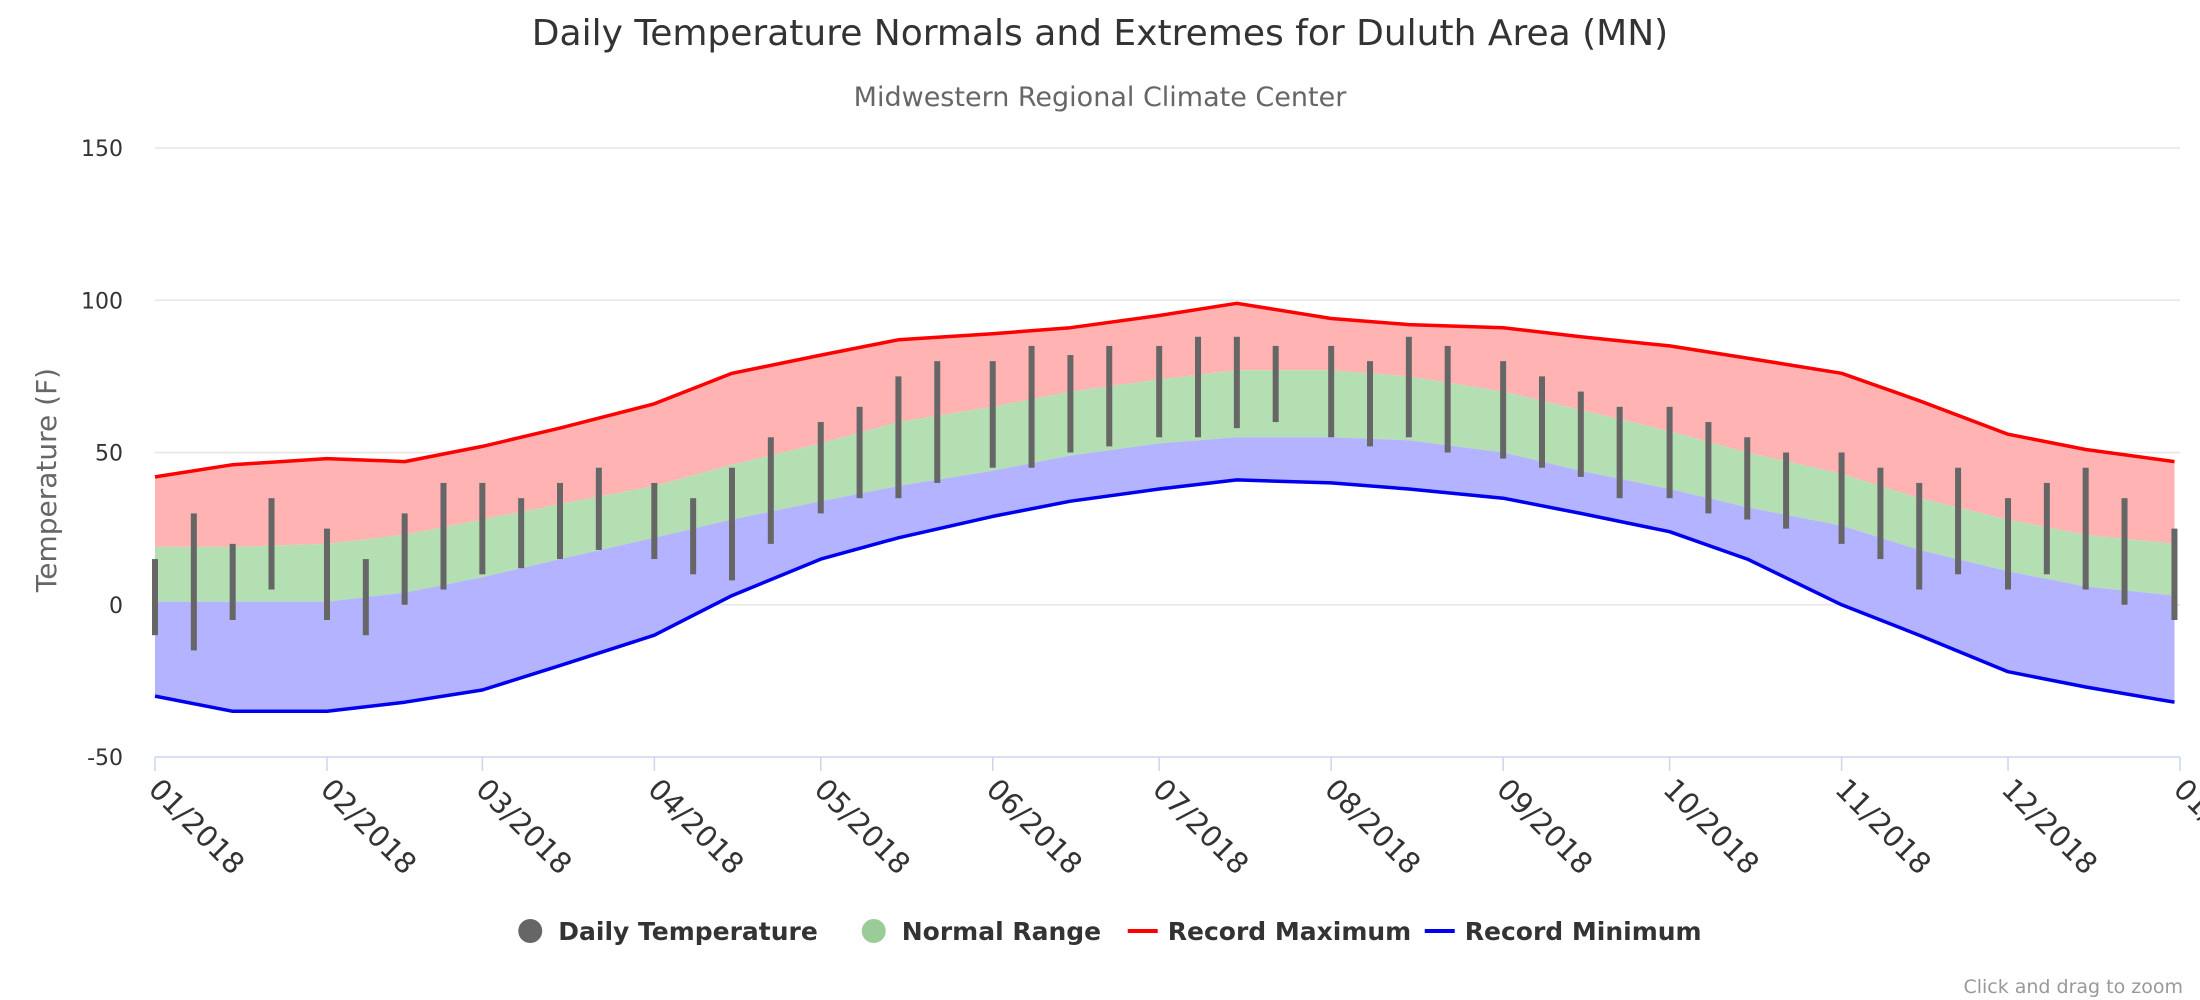 The image size is (2200, 1000). I want to click on legend-label: Daily Temperature, so click(688, 931).